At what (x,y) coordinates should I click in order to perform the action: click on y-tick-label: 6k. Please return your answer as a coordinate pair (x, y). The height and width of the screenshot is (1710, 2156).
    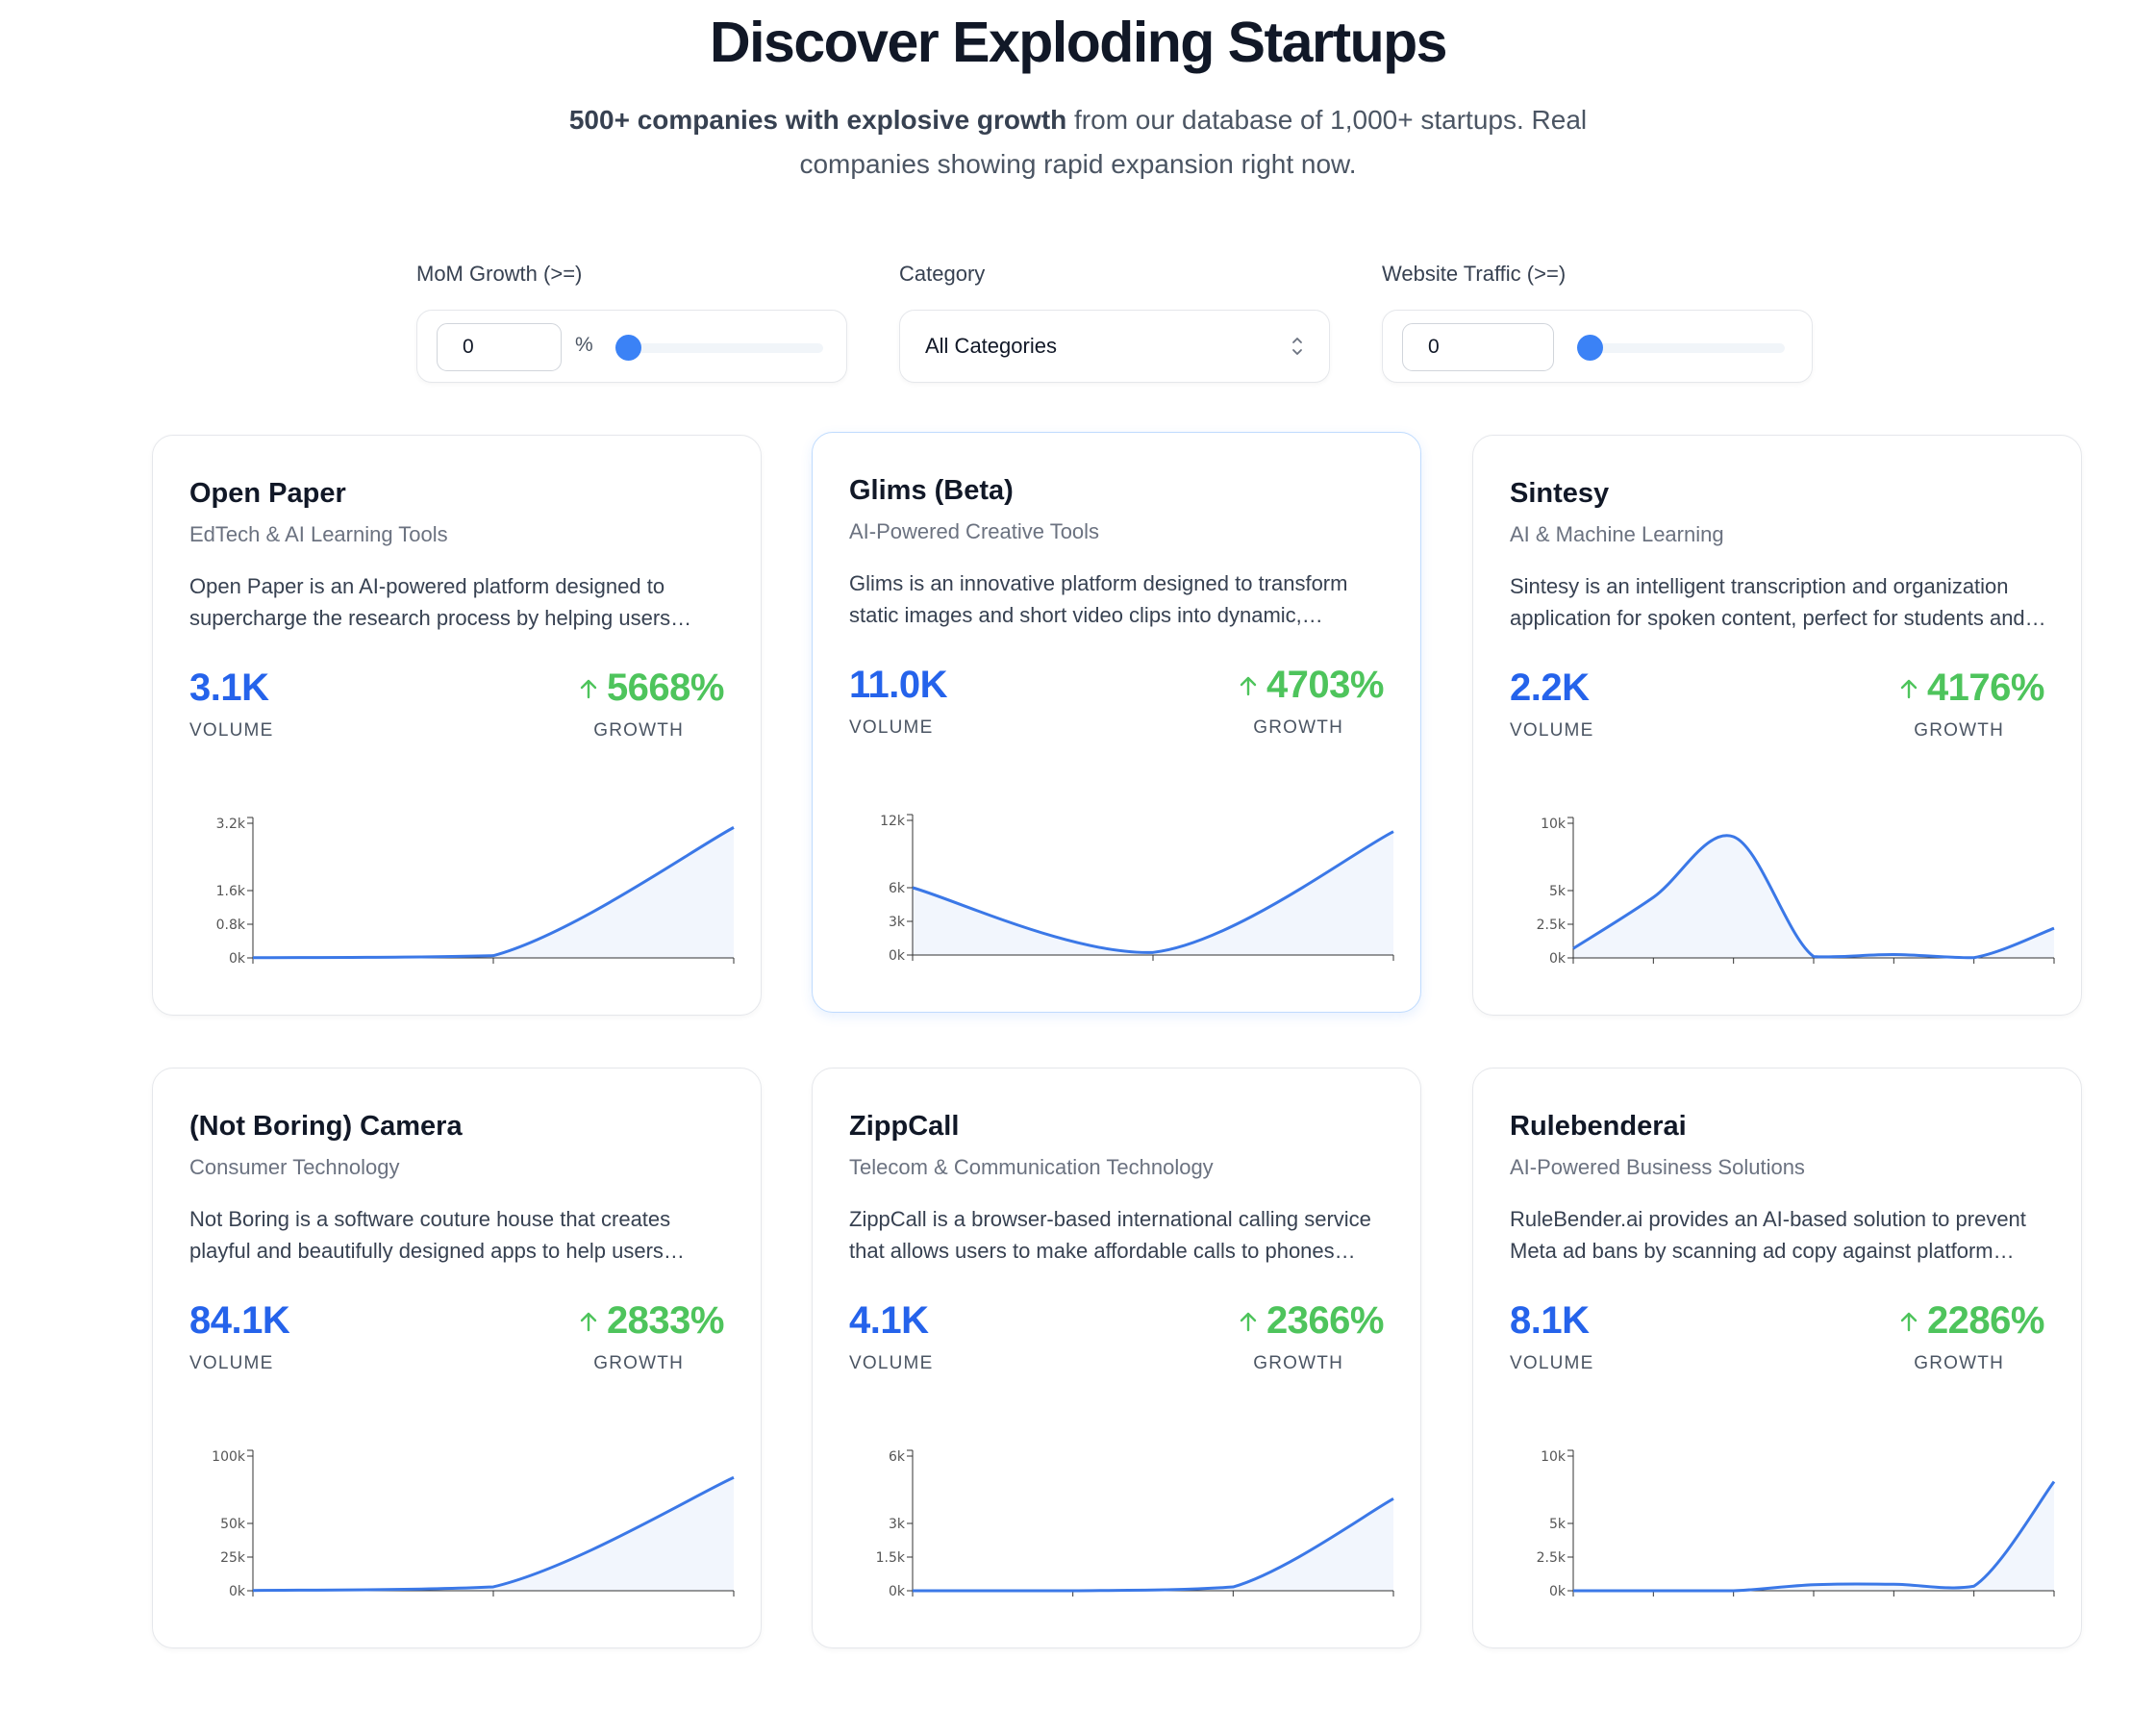
    Looking at the image, I should click on (897, 1457).